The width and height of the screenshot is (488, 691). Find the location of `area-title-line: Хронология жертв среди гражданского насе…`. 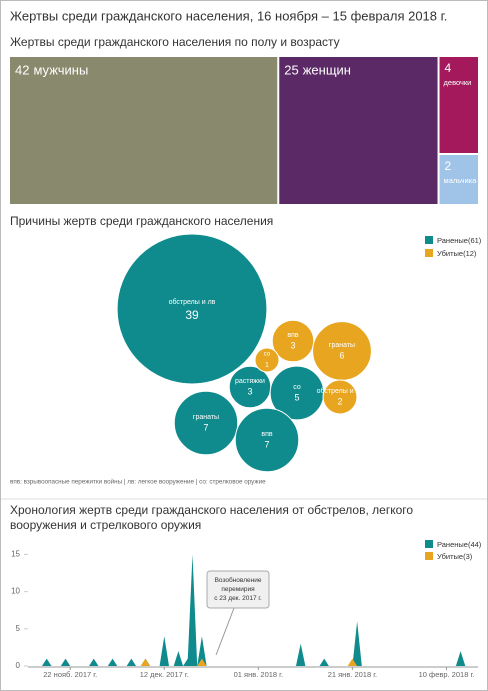

area-title-line: Хронология жертв среди гражданского насе… is located at coordinates (211, 510).